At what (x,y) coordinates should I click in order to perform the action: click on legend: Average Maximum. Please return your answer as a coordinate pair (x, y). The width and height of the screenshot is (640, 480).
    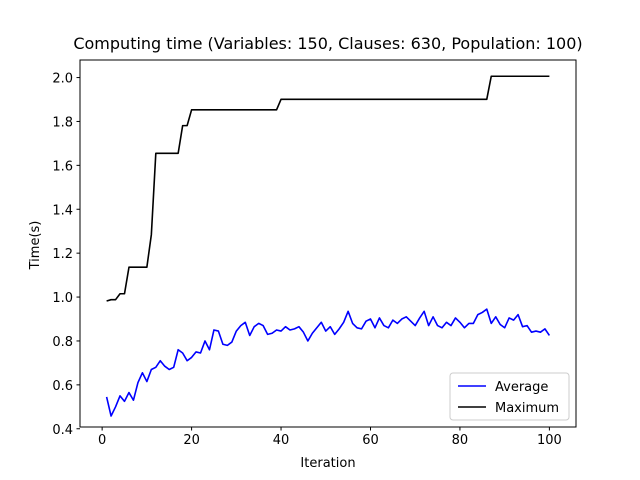
    Looking at the image, I should click on (509, 396).